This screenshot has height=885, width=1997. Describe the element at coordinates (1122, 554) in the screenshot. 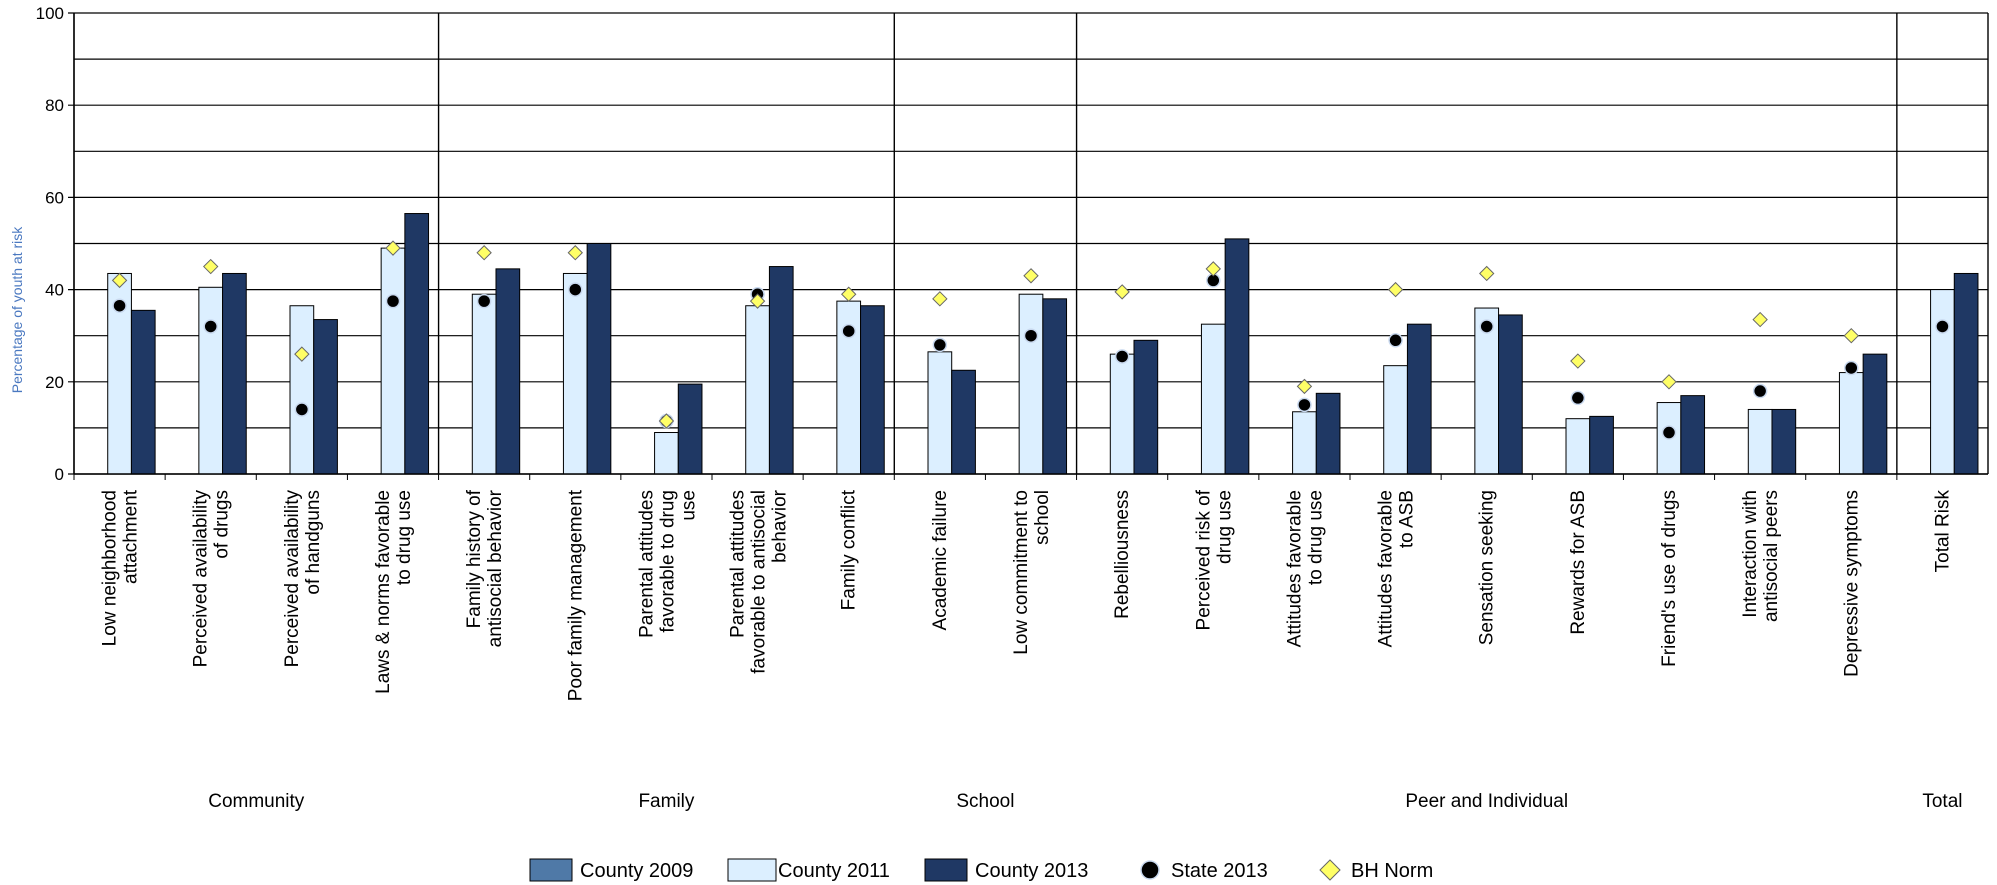

I see `x-tick-label: Rebelliousness` at that location.